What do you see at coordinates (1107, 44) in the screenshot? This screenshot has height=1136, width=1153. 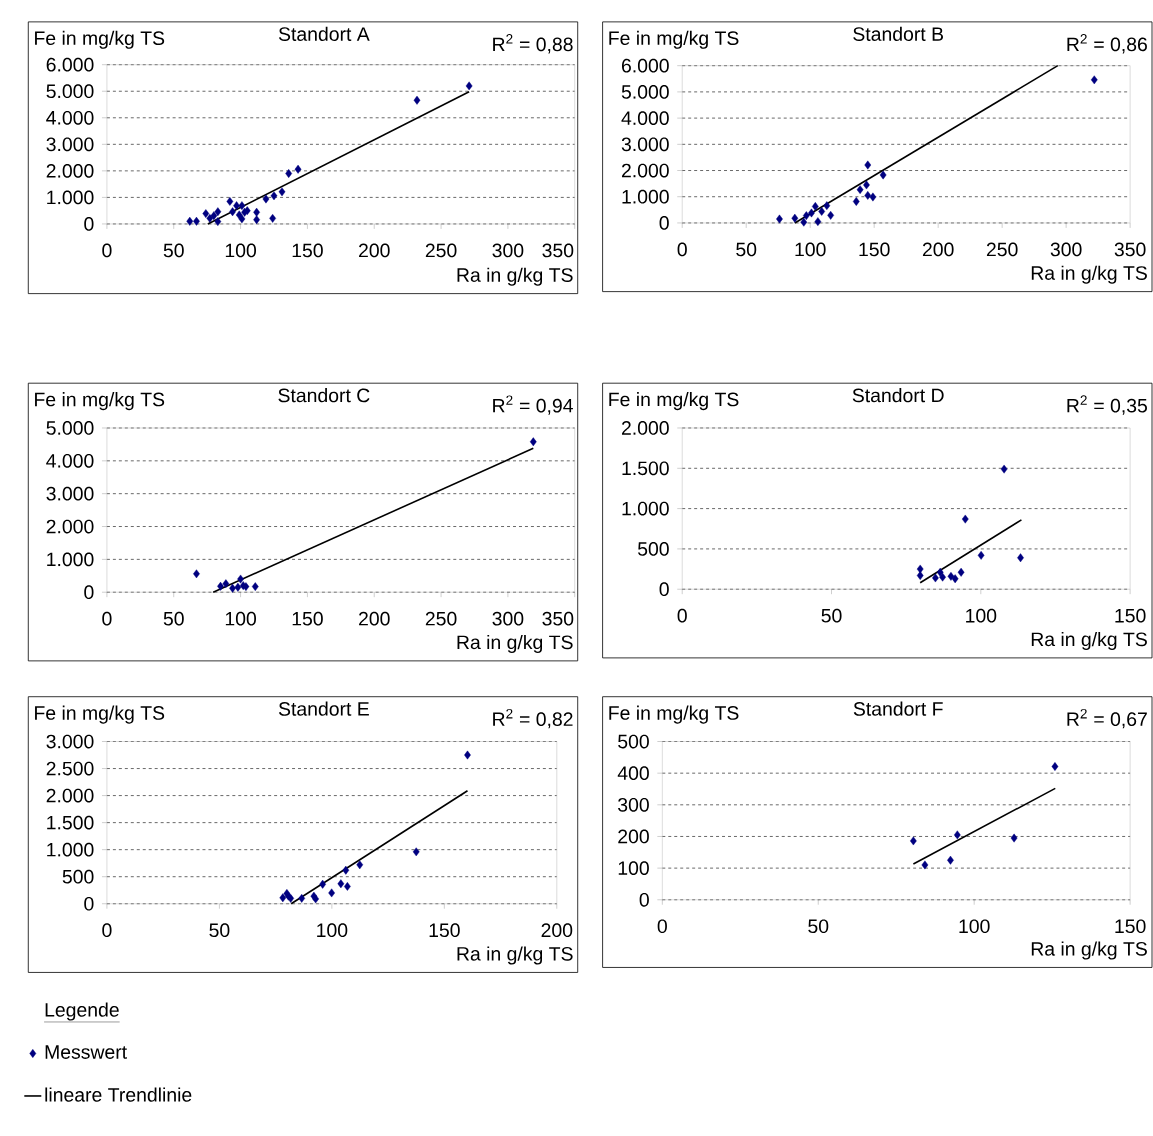 I see `text: R$^{2}$ = 0,86` at bounding box center [1107, 44].